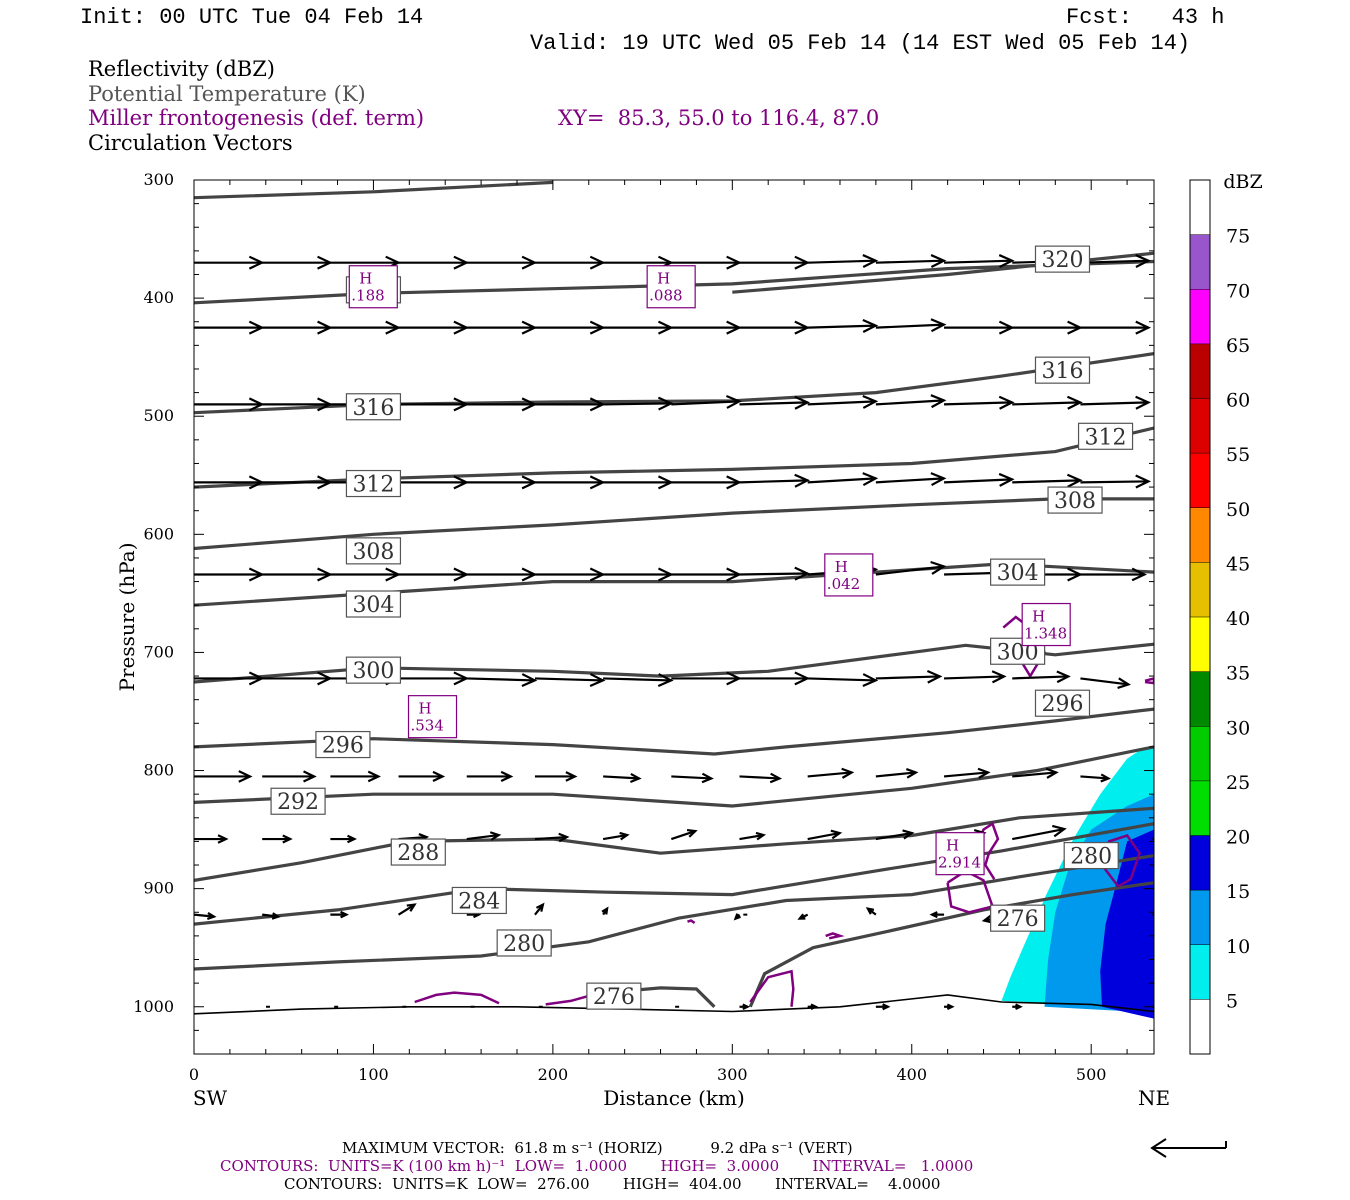 This screenshot has height=1200, width=1350. I want to click on colorbar-title: dBZ, so click(1242, 182).